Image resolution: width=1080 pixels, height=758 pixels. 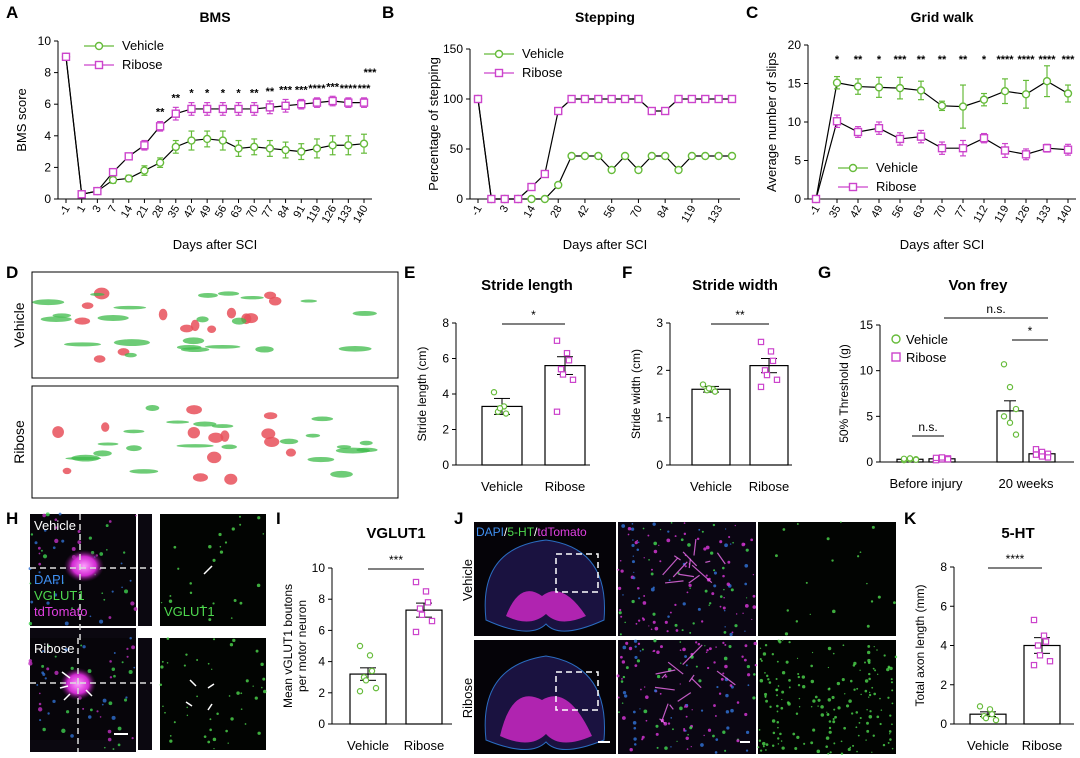 What do you see at coordinates (143, 212) in the screenshot?
I see `x-tick-label: 21` at bounding box center [143, 212].